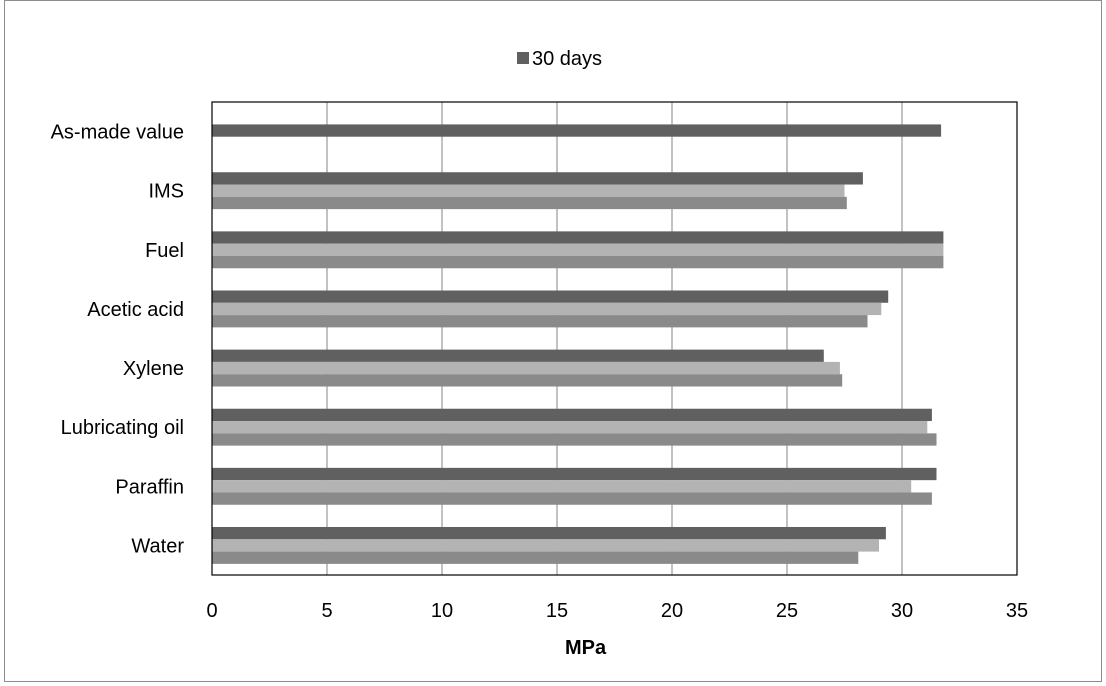 The width and height of the screenshot is (1106, 686). I want to click on x-axis-title: MPa, so click(586, 648).